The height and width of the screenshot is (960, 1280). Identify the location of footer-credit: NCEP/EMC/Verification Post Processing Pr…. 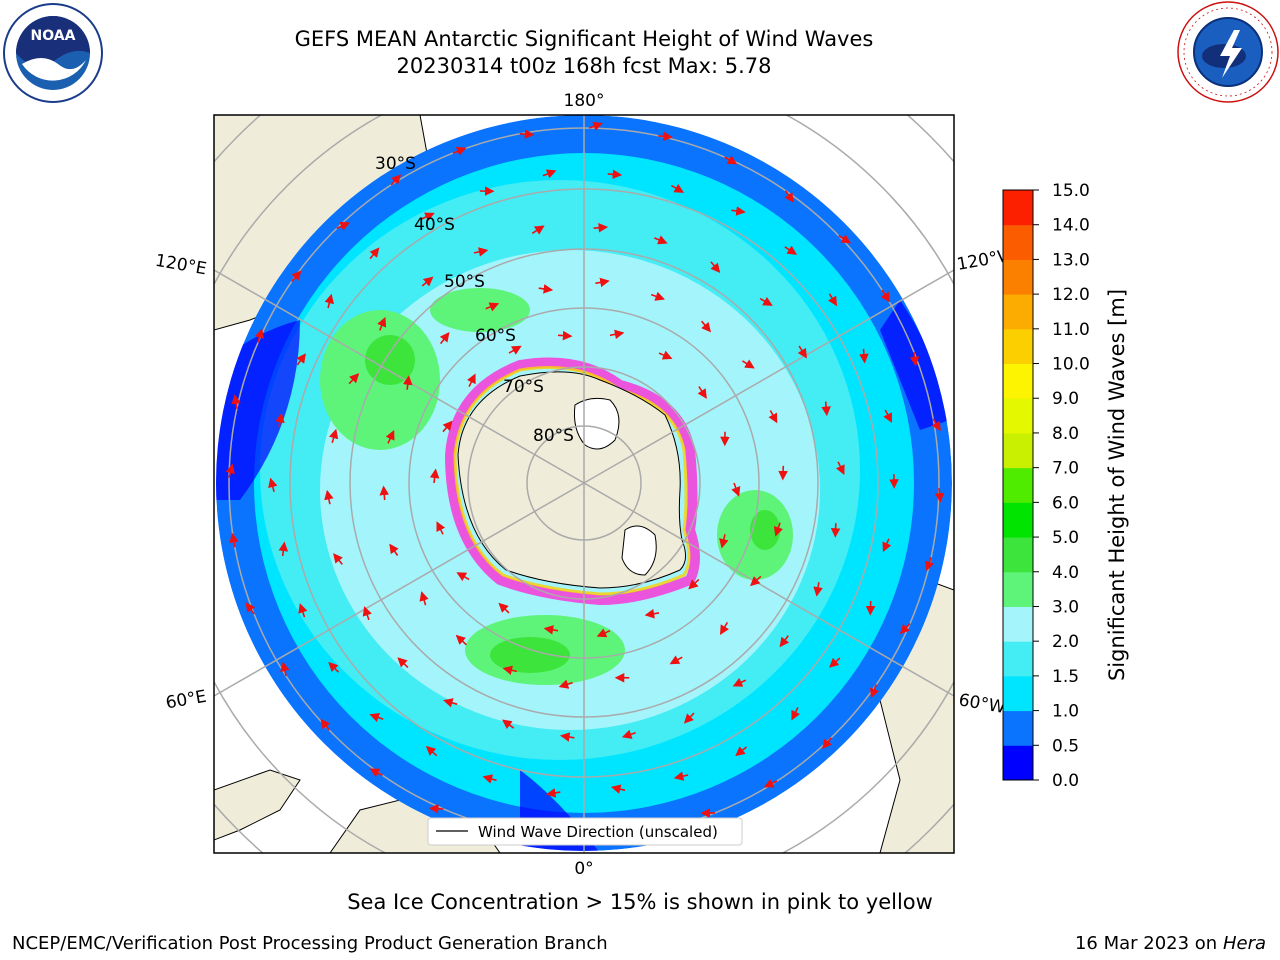
(310, 943).